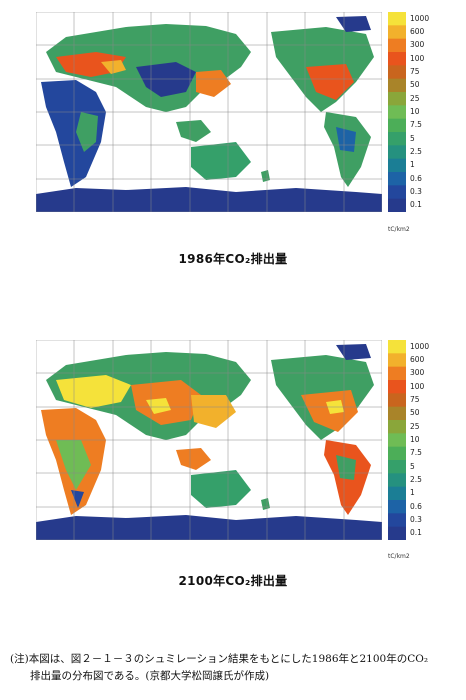 The width and height of the screenshot is (466, 700). What do you see at coordinates (233, 581) in the screenshot?
I see `map-title-2100: 2100年CO₂排出量` at bounding box center [233, 581].